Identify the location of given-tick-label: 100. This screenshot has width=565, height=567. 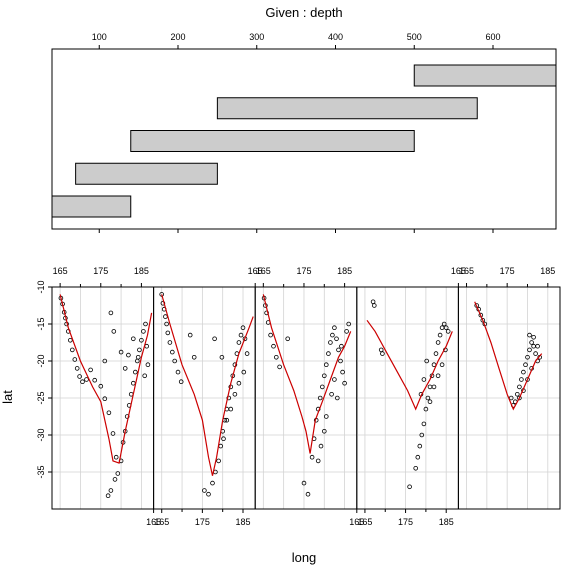
(99, 37).